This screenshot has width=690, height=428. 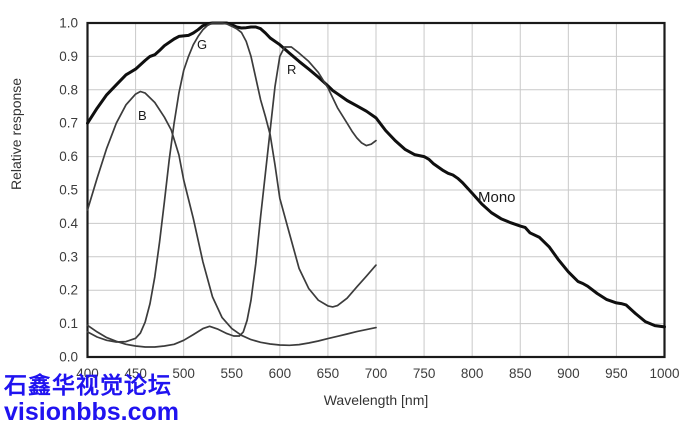 What do you see at coordinates (424, 373) in the screenshot?
I see `x-tick-label: 750` at bounding box center [424, 373].